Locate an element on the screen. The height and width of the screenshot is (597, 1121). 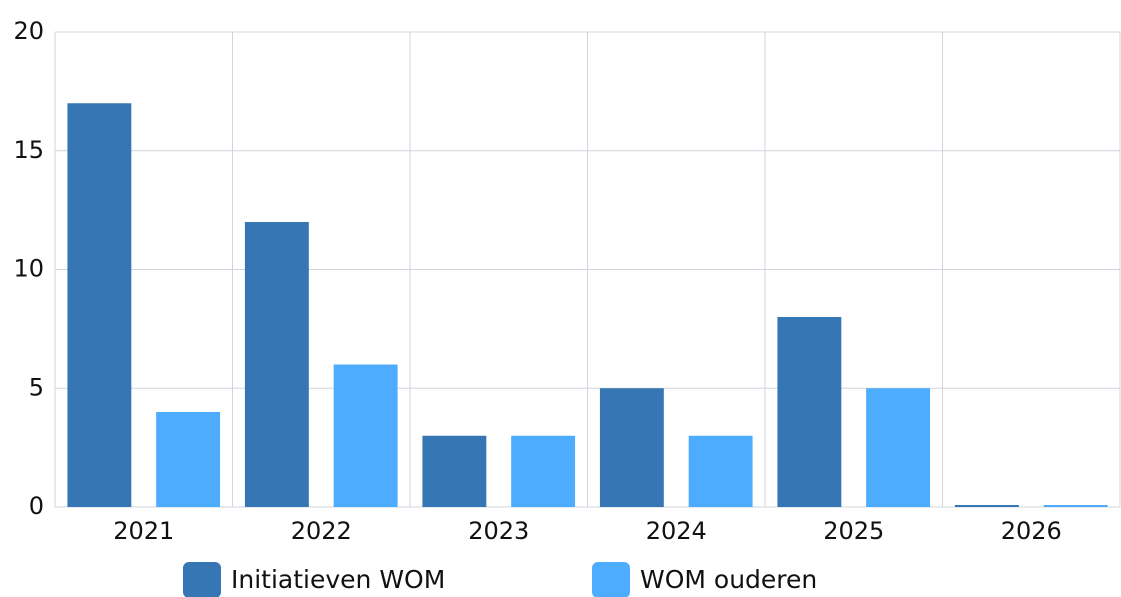
x-tick-label: 2022 is located at coordinates (321, 531).